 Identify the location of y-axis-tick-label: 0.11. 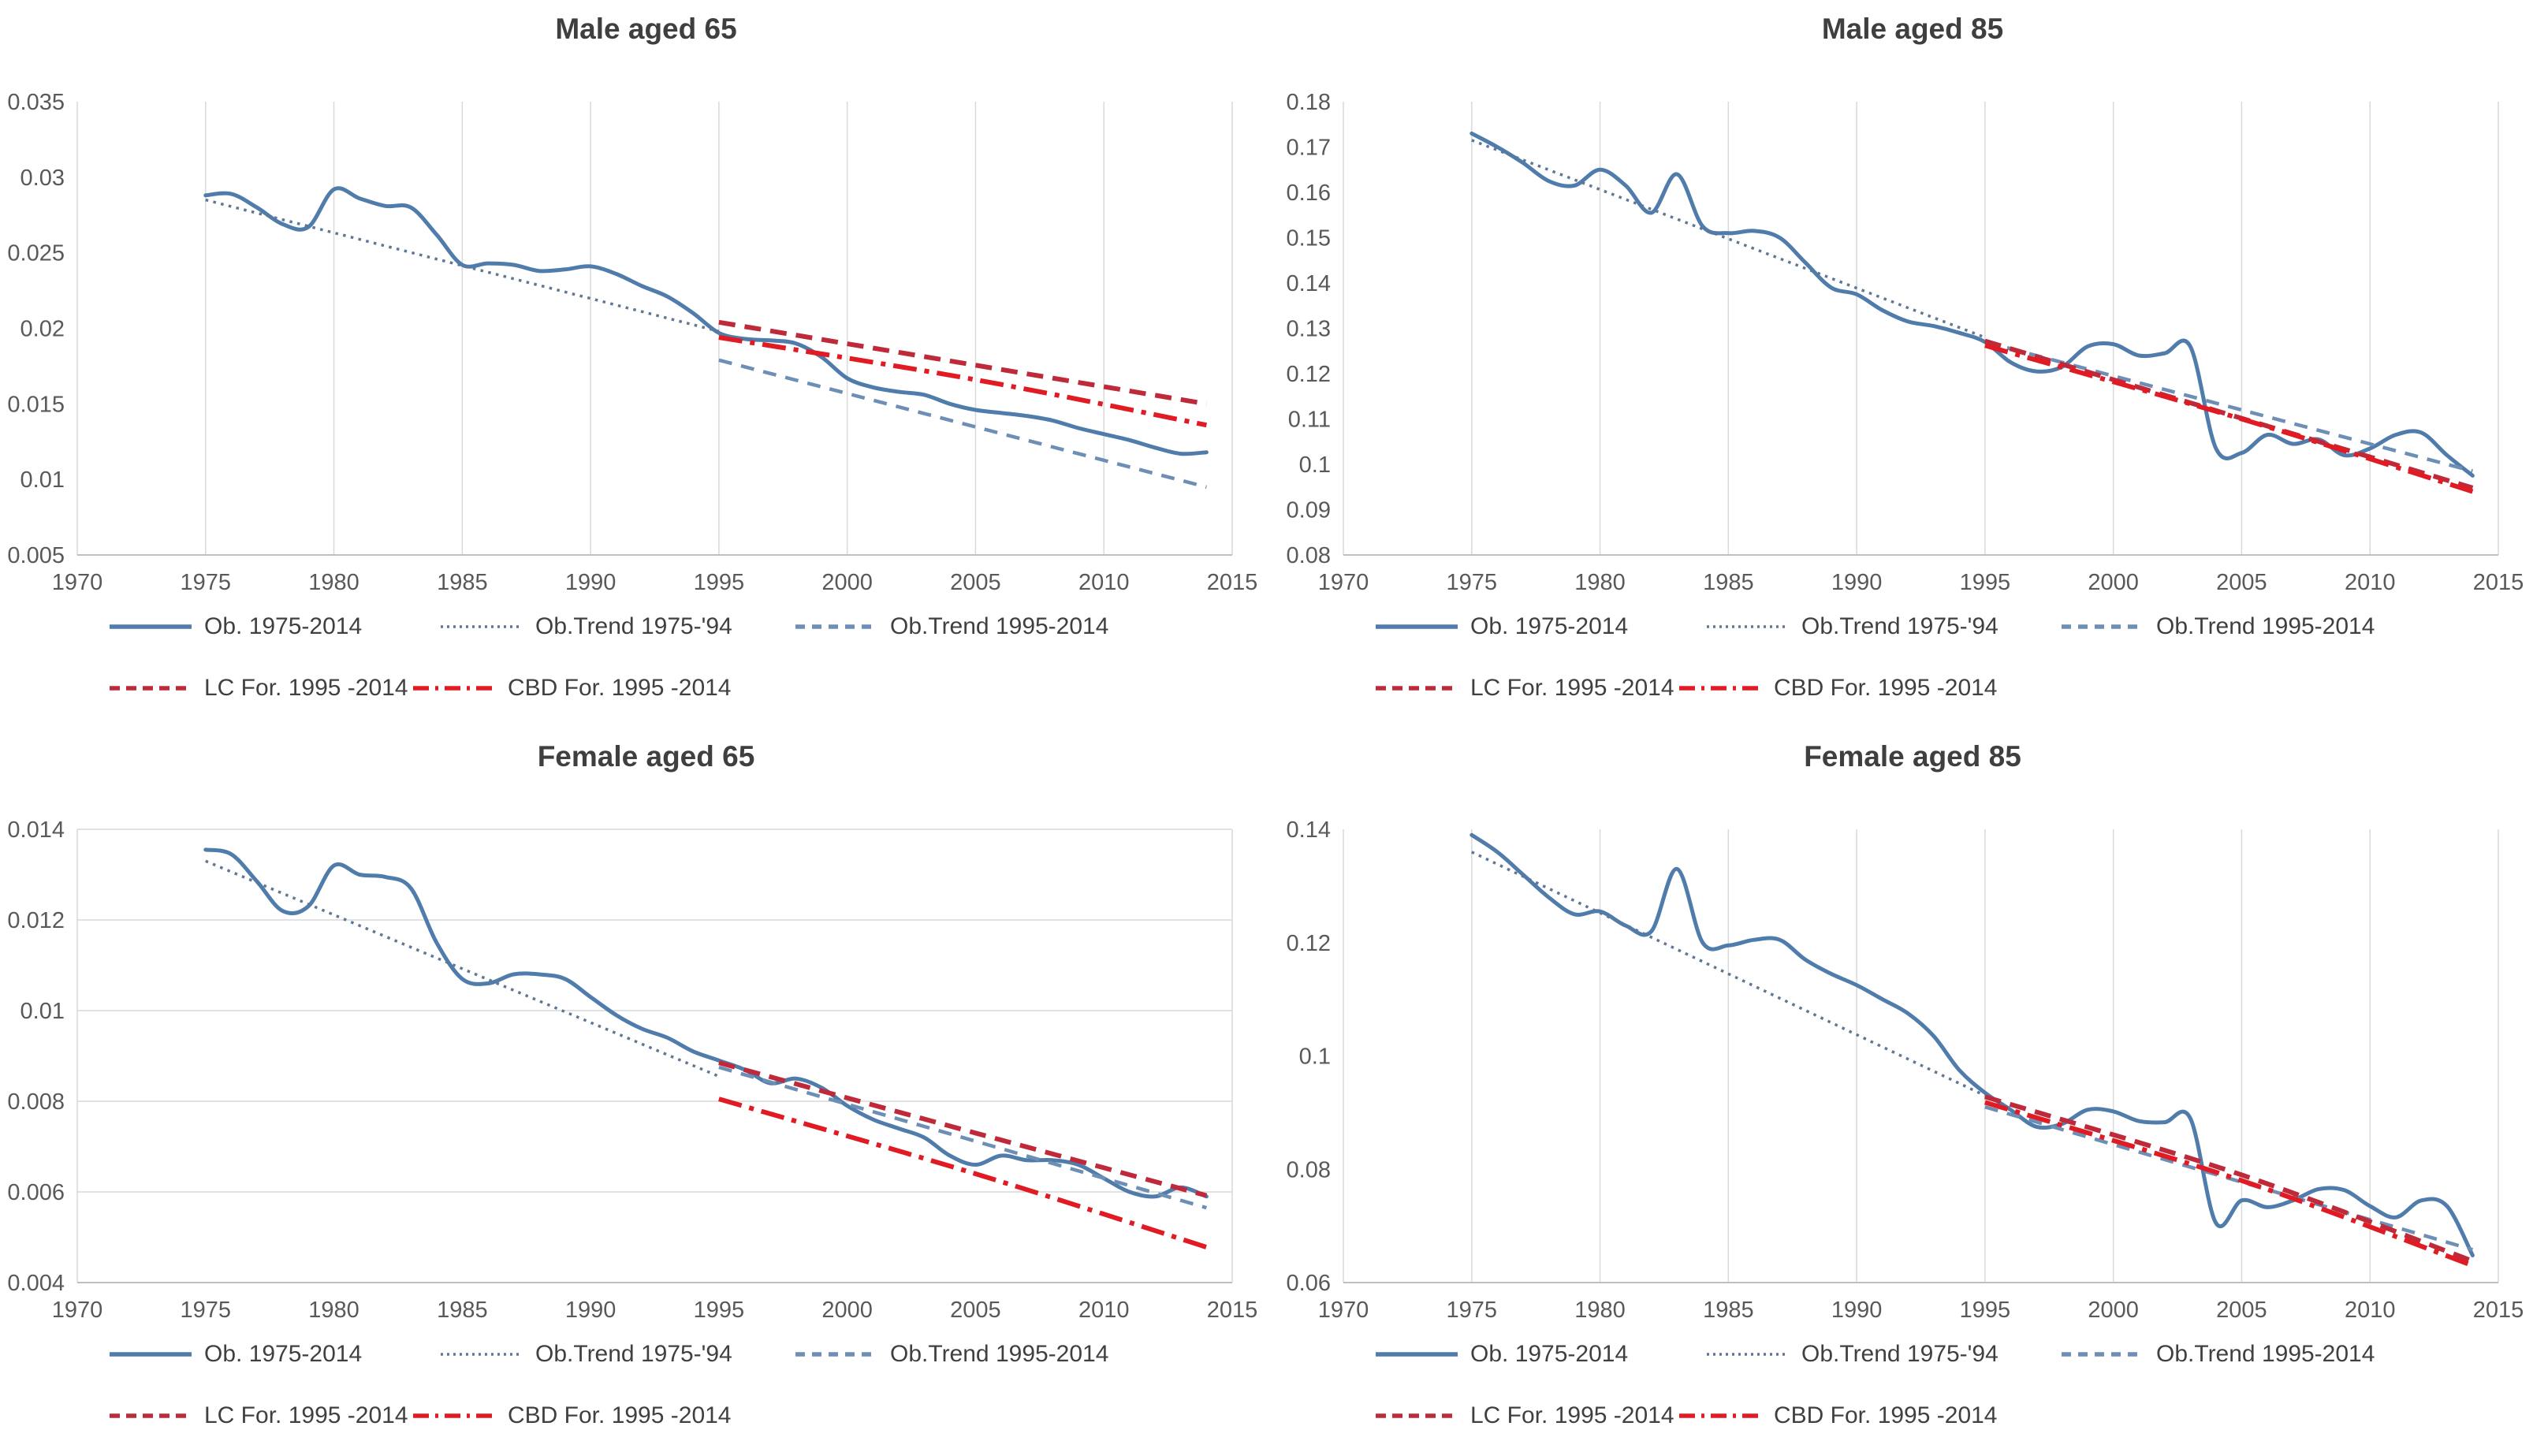
(1309, 420).